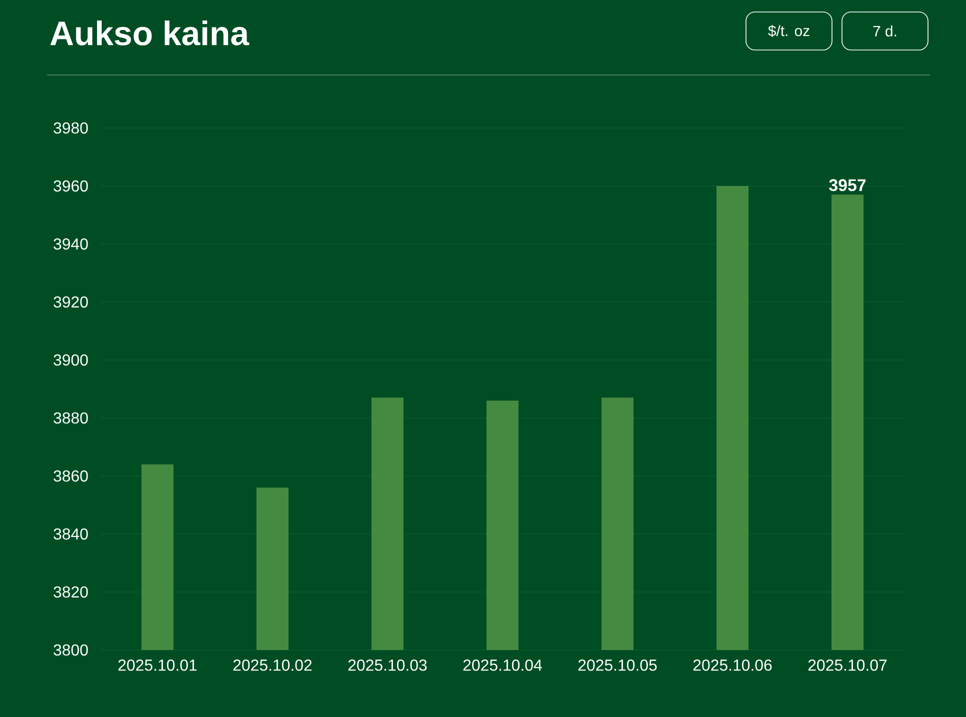 Image resolution: width=966 pixels, height=717 pixels. Describe the element at coordinates (847, 185) in the screenshot. I see `data-label: 3957` at that location.